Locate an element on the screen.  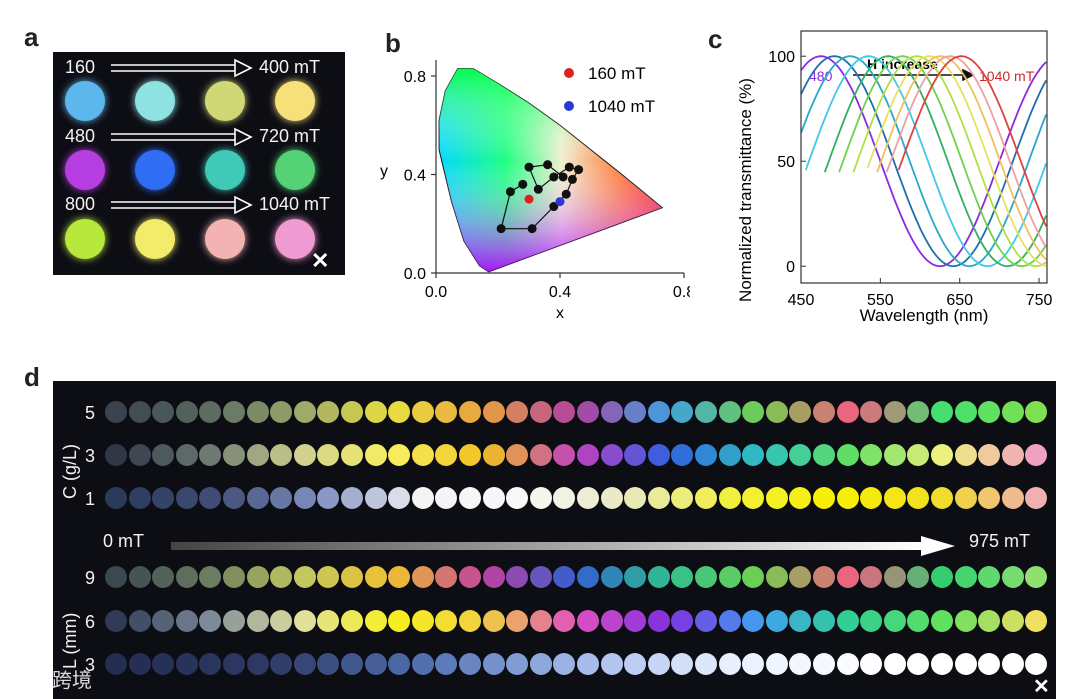
transmittance-x-tick-550: 550 is located at coordinates (880, 300).